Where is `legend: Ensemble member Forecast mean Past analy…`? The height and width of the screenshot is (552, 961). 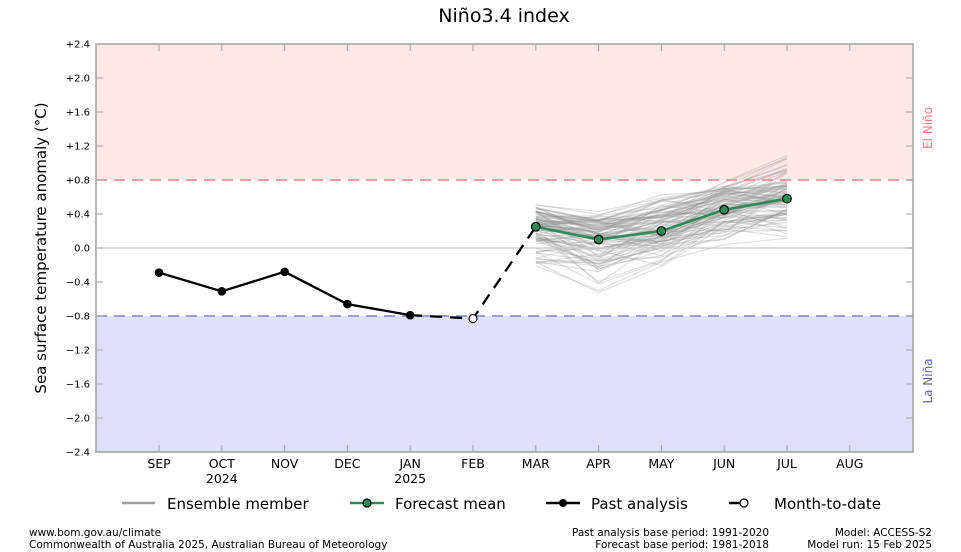
legend: Ensemble member Forecast mean Past analy… is located at coordinates (501, 504).